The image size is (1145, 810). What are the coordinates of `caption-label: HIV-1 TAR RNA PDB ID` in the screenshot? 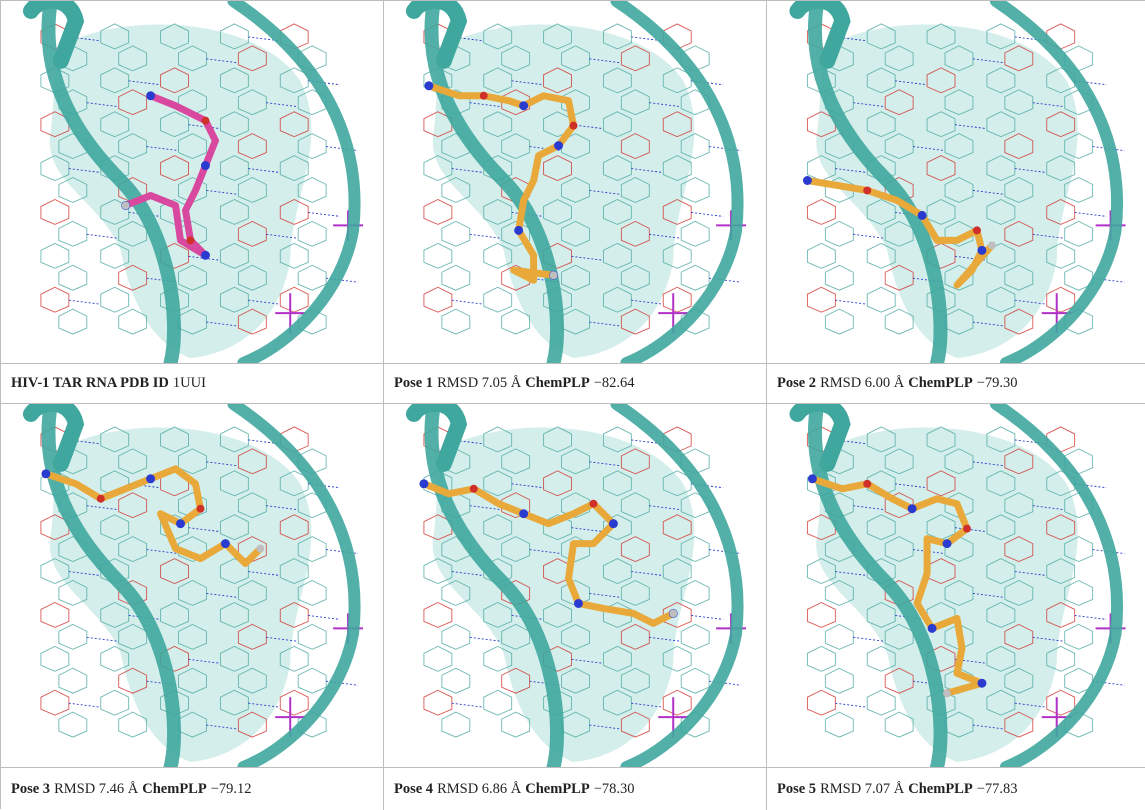 It's located at (90, 383).